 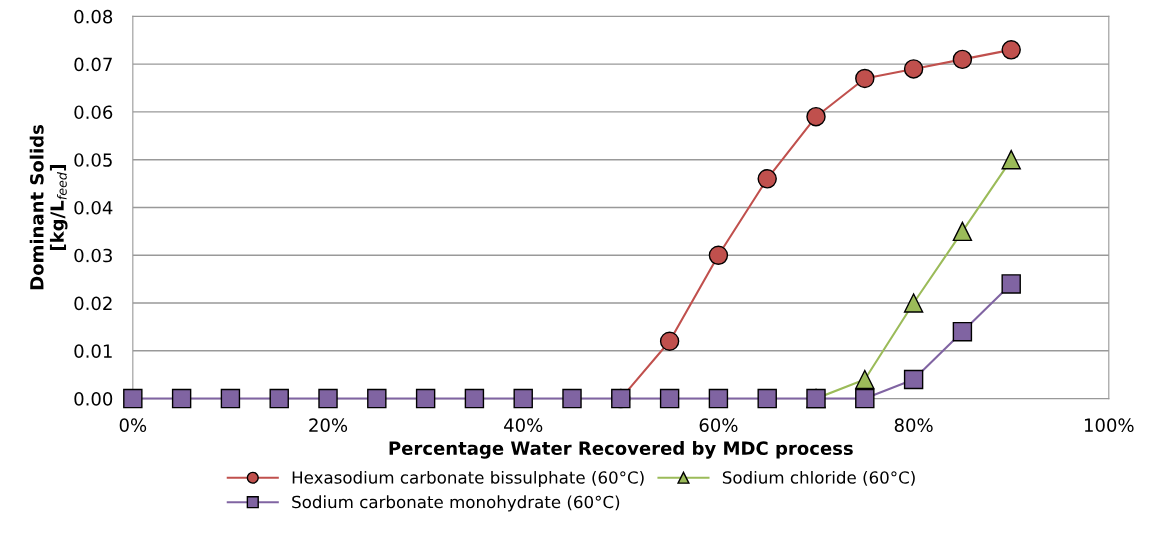 I want to click on legend-label: Sodium carbonate monohydrate (60°C), so click(x=456, y=503).